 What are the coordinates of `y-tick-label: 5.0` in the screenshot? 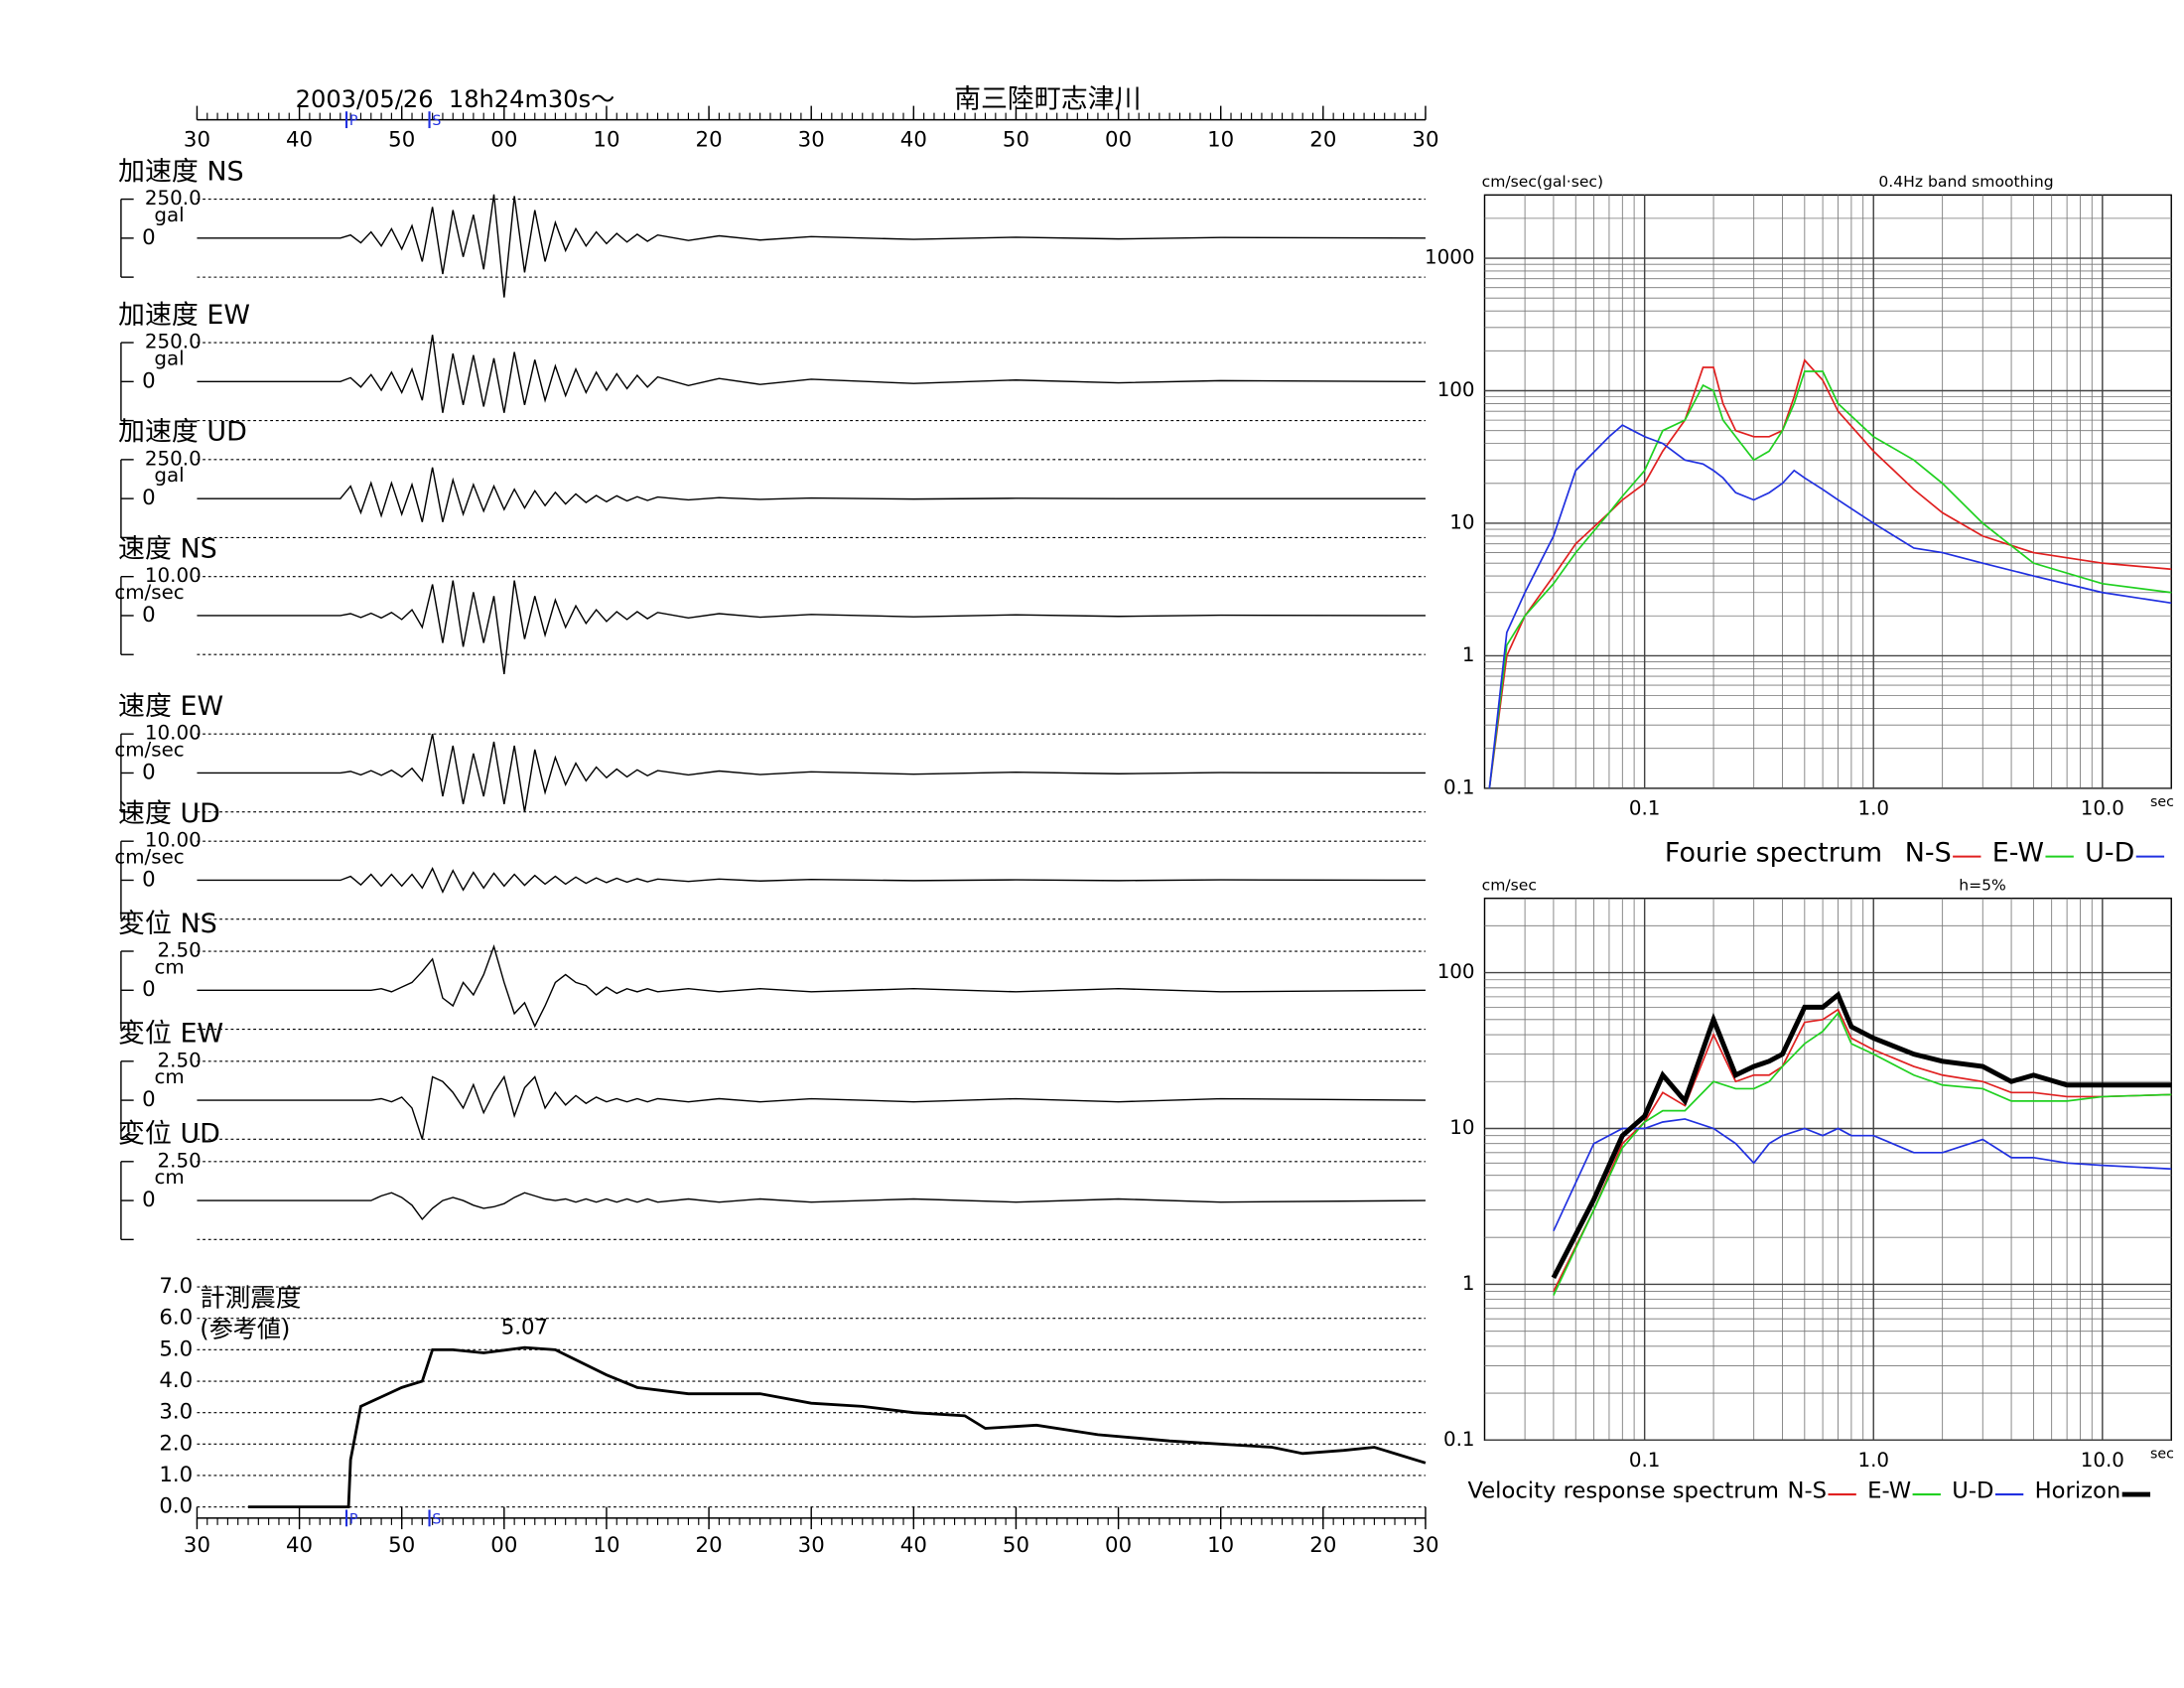 It's located at (176, 1348).